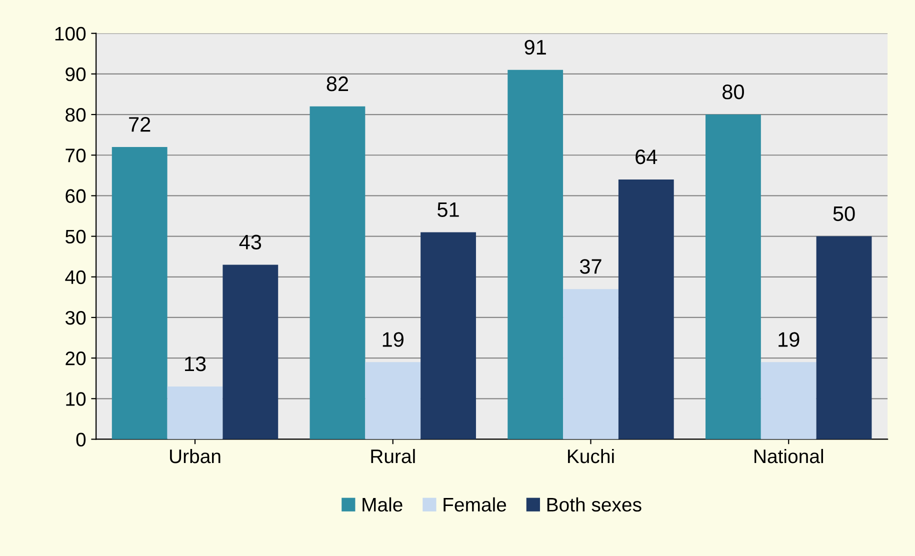 The image size is (915, 556). Describe the element at coordinates (76, 74) in the screenshot. I see `y-tick-label: 90` at that location.